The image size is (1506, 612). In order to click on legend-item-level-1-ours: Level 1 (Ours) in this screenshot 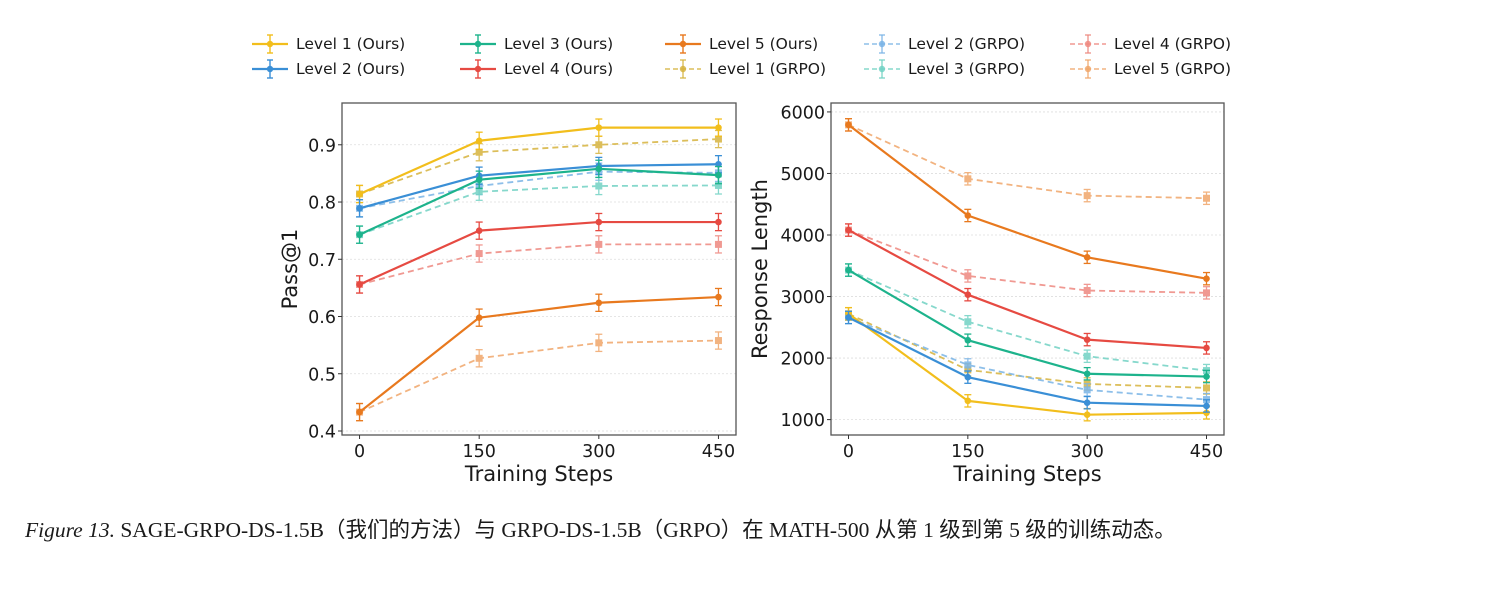, I will do `click(327, 44)`.